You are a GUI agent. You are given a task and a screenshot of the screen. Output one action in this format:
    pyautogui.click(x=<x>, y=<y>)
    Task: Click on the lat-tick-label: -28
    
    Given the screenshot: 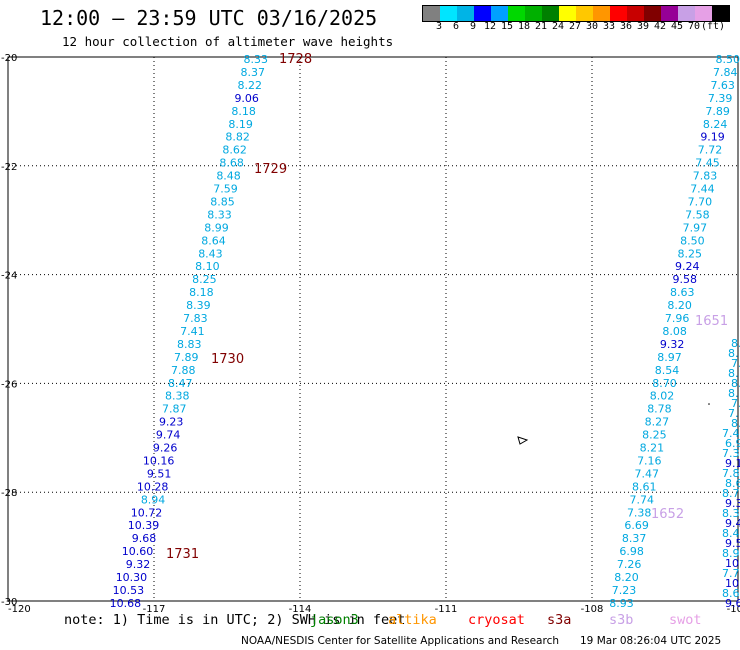 What is the action you would take?
    pyautogui.click(x=9, y=493)
    